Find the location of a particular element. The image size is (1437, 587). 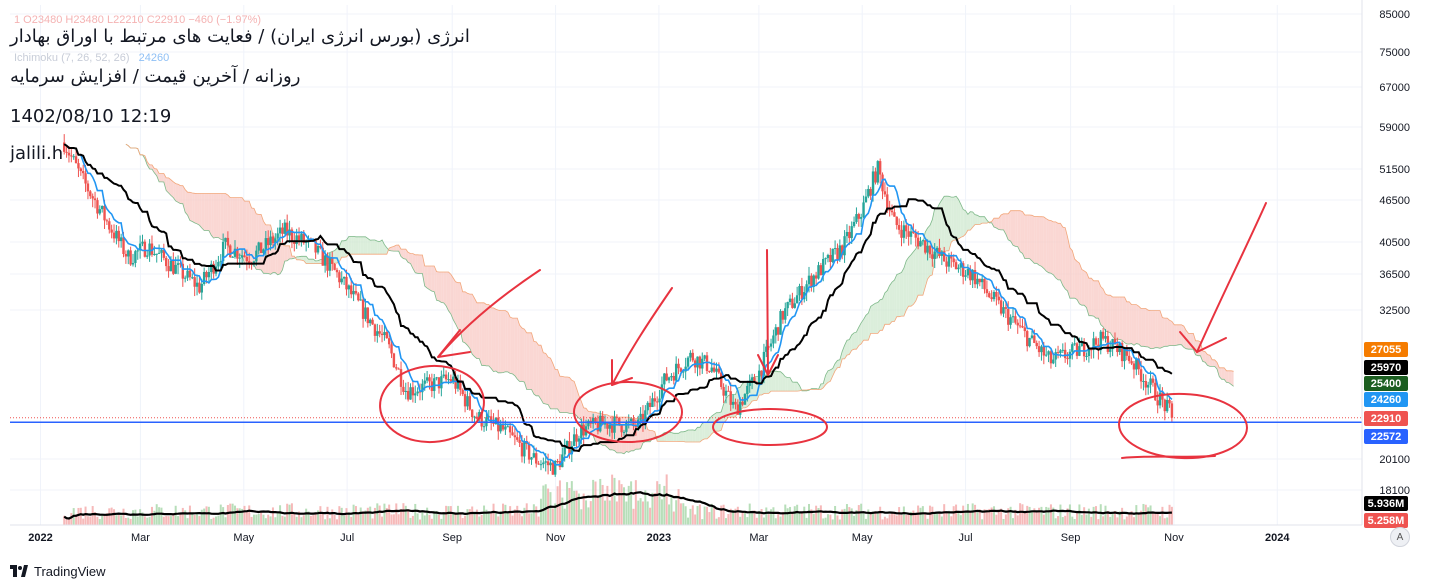

tradingview-logo: TradingView is located at coordinates (58, 571).